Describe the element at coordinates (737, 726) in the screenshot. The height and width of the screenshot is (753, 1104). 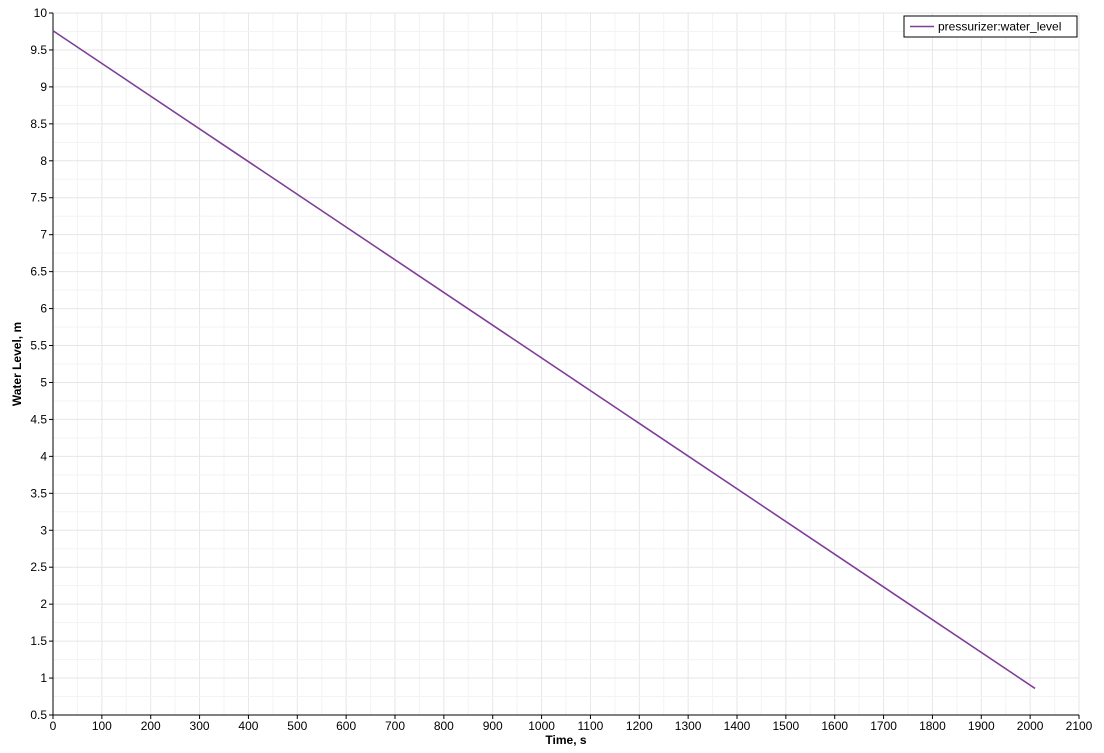
I see `x-tick-label: 1400` at that location.